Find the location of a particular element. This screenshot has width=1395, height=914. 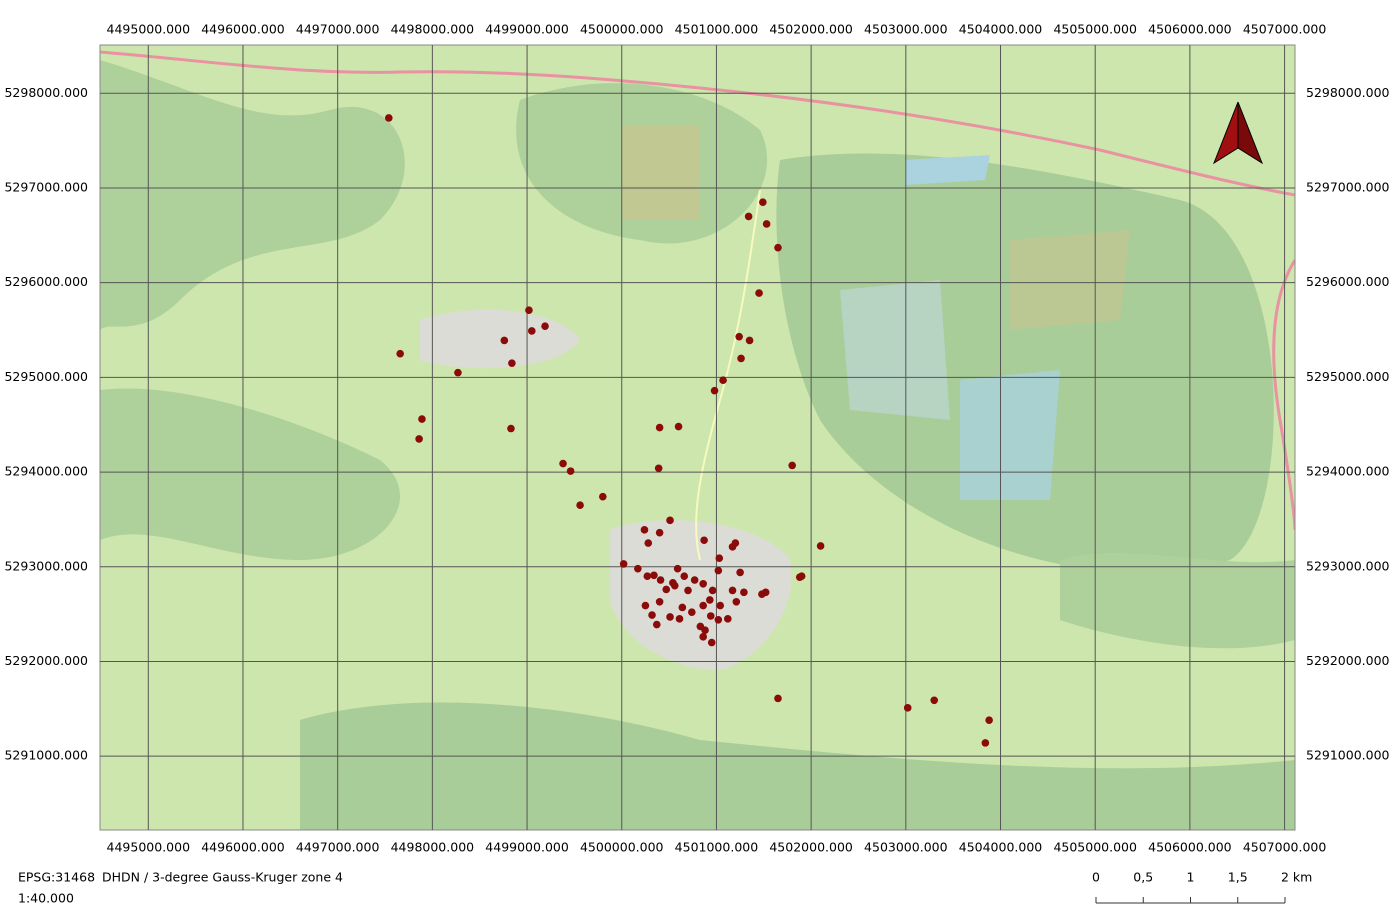

x-tick-label: 4500000.000 is located at coordinates (622, 29).